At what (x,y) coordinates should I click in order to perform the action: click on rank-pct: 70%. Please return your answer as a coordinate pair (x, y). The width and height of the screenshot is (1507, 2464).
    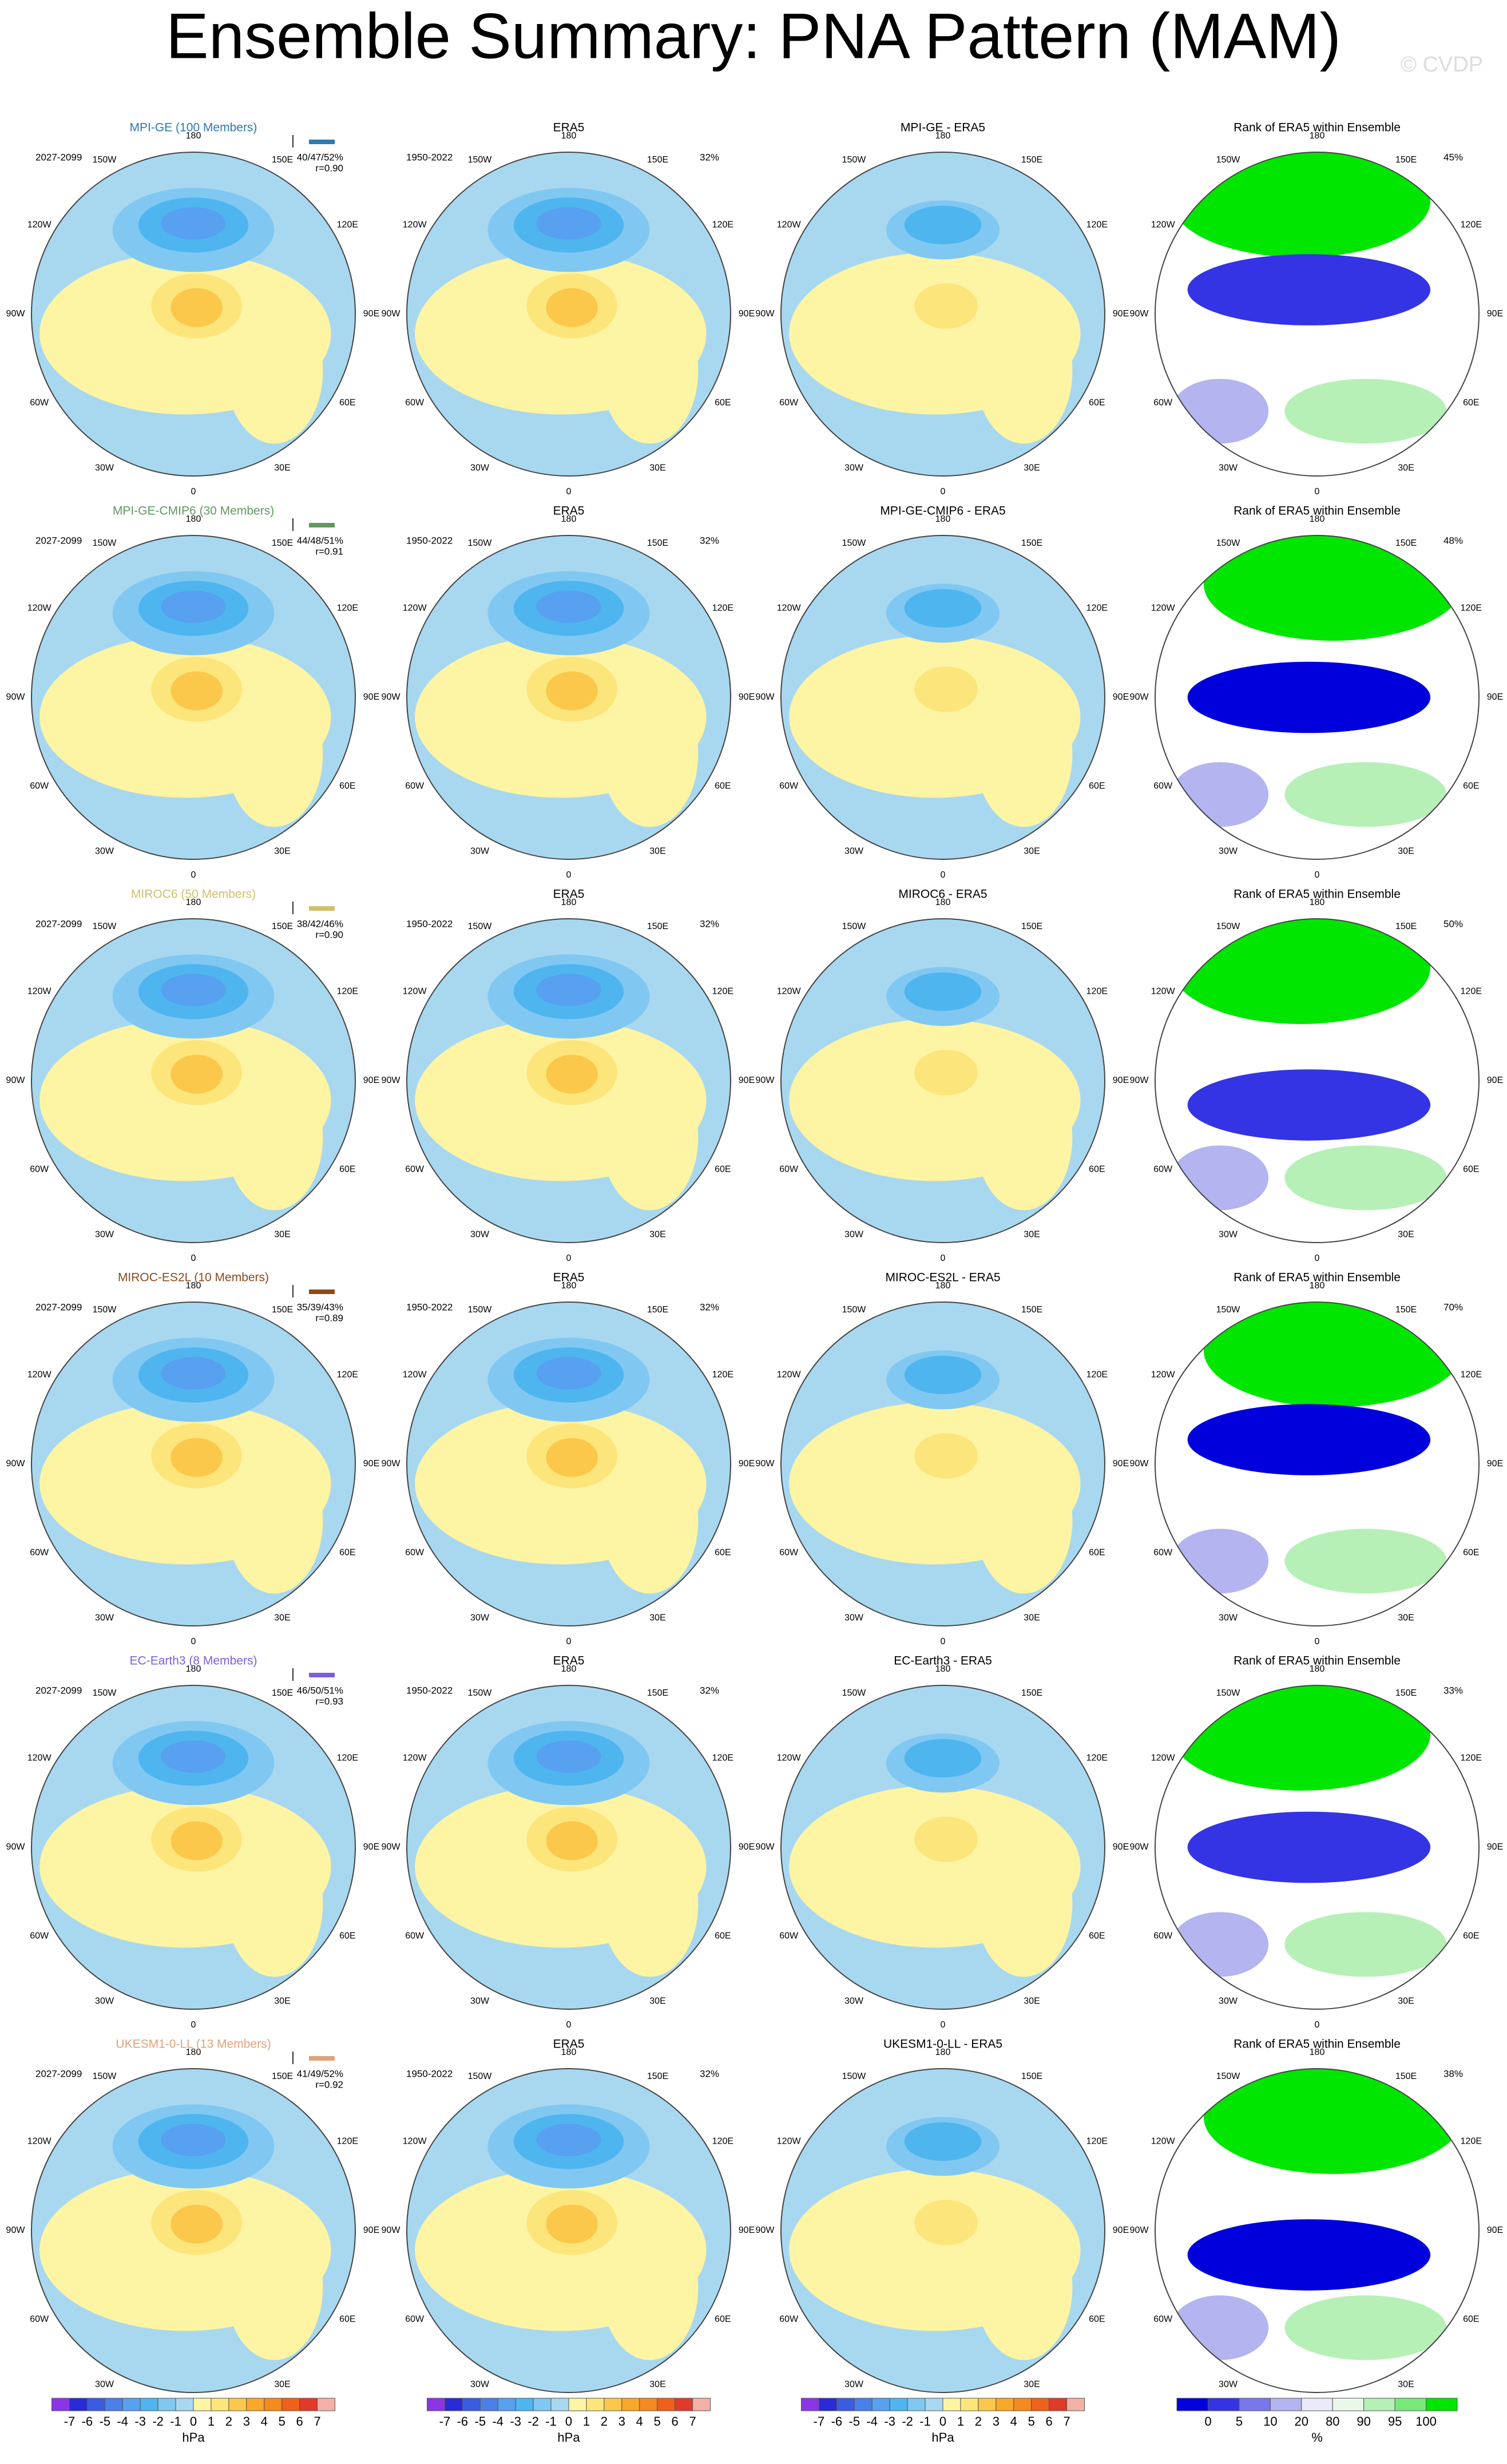
    Looking at the image, I should click on (1453, 1307).